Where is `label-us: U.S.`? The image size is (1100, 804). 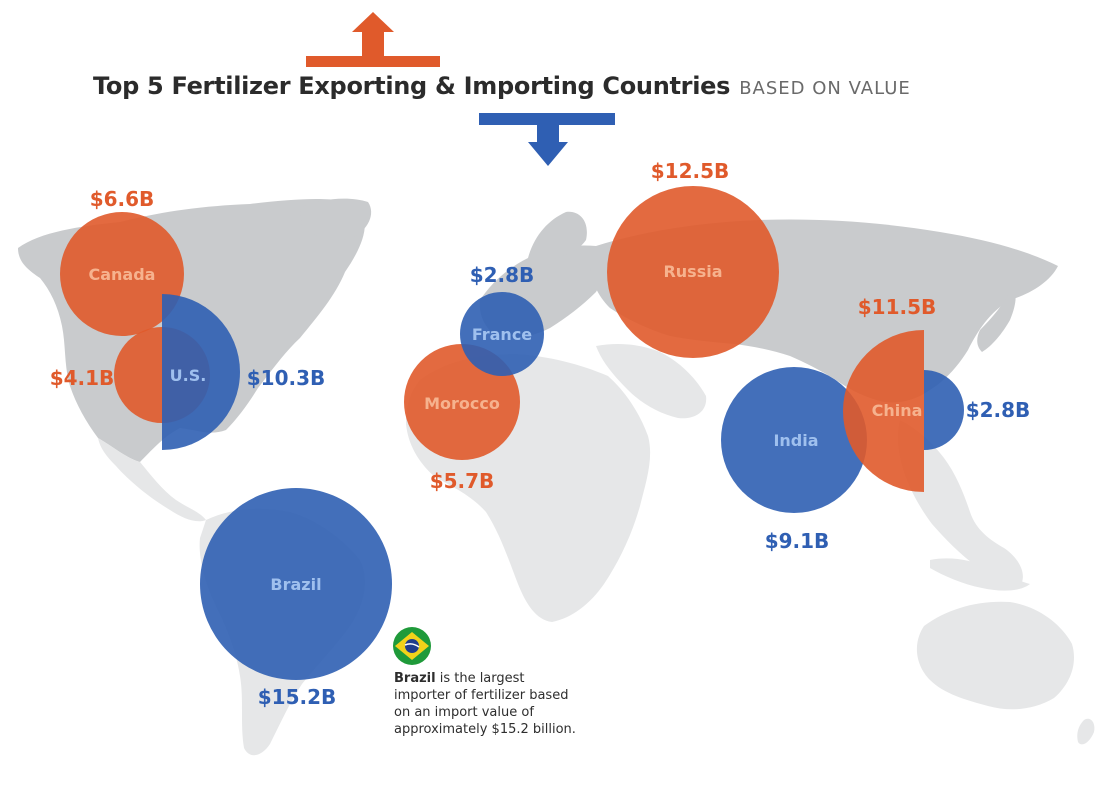 label-us: U.S. is located at coordinates (188, 375).